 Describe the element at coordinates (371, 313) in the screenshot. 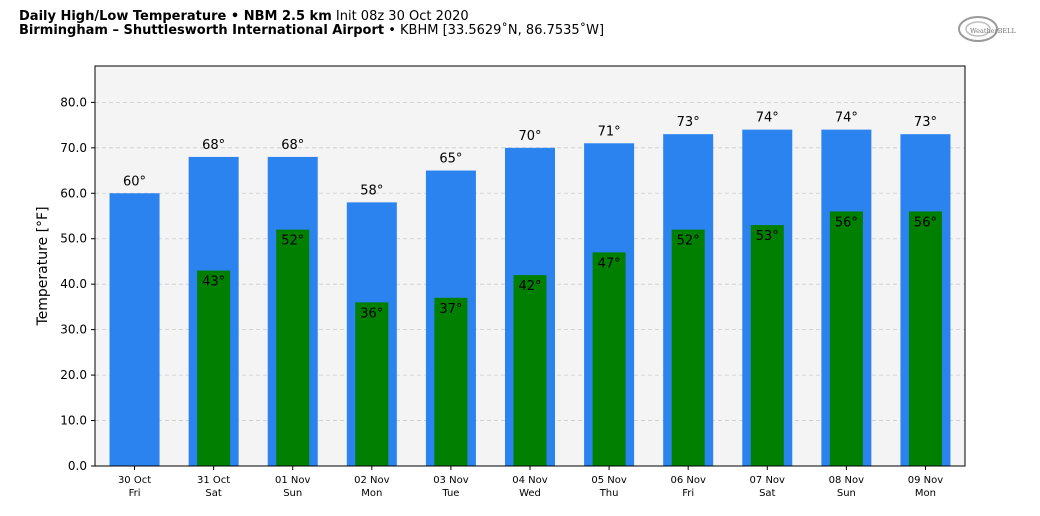

I see `low-temp-label: 36°` at that location.